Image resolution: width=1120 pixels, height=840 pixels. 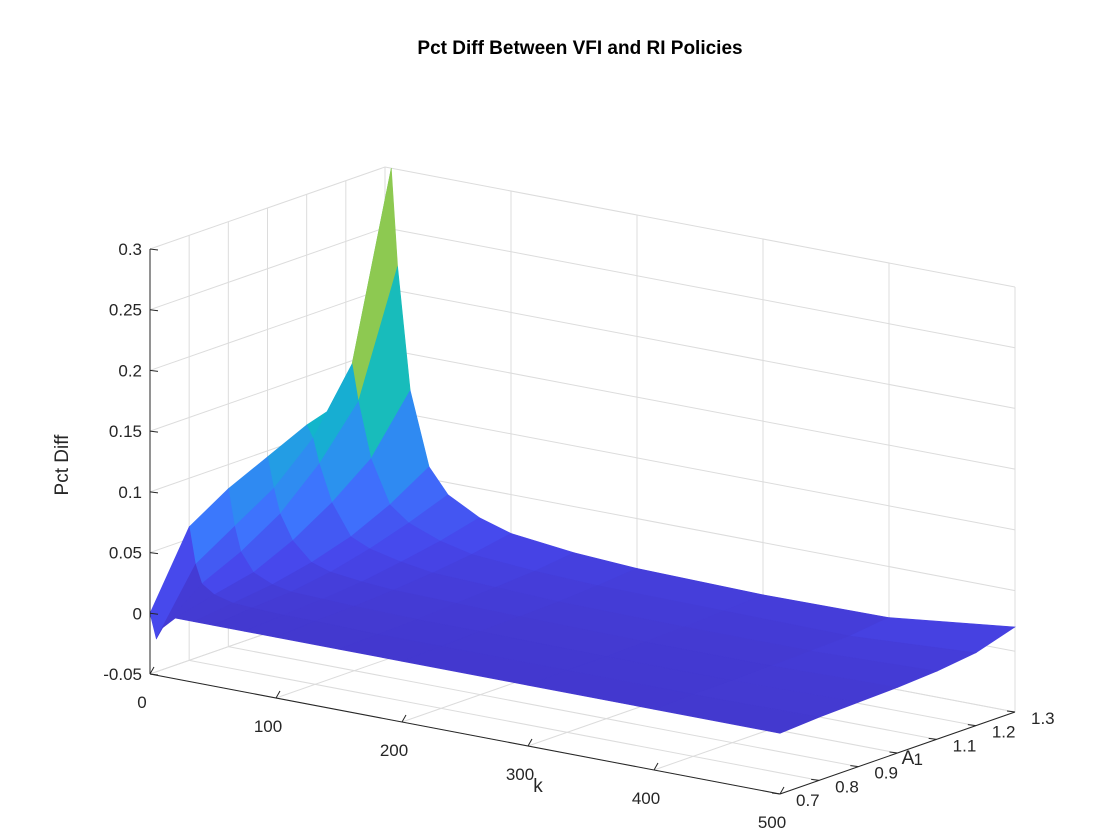 I want to click on x-tick-label: 0, so click(x=141, y=702).